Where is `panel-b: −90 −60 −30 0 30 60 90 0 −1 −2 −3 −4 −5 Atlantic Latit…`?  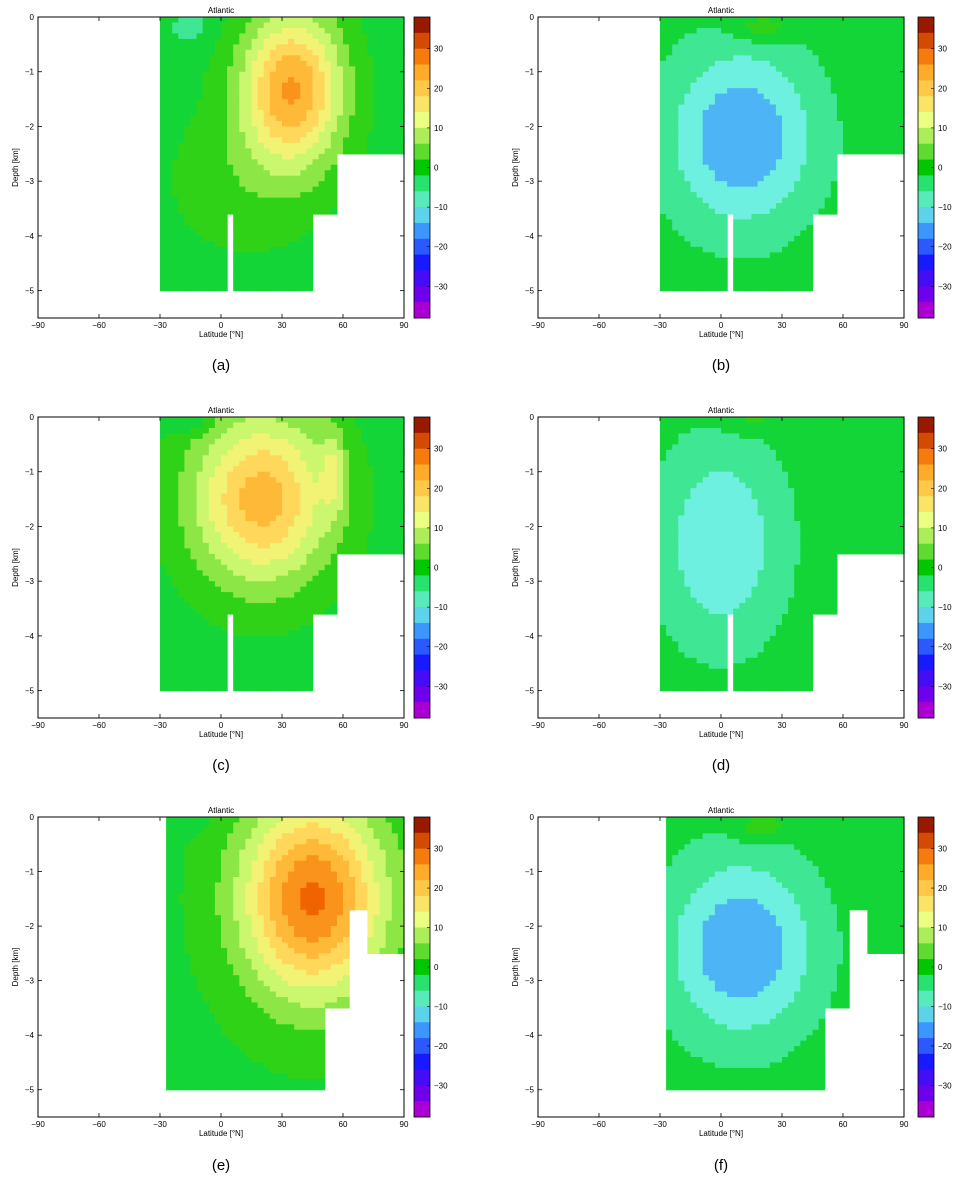 panel-b: −90 −60 −30 0 30 60 90 0 −1 −2 −3 −4 −5 Atlantic Latit… is located at coordinates (731, 190).